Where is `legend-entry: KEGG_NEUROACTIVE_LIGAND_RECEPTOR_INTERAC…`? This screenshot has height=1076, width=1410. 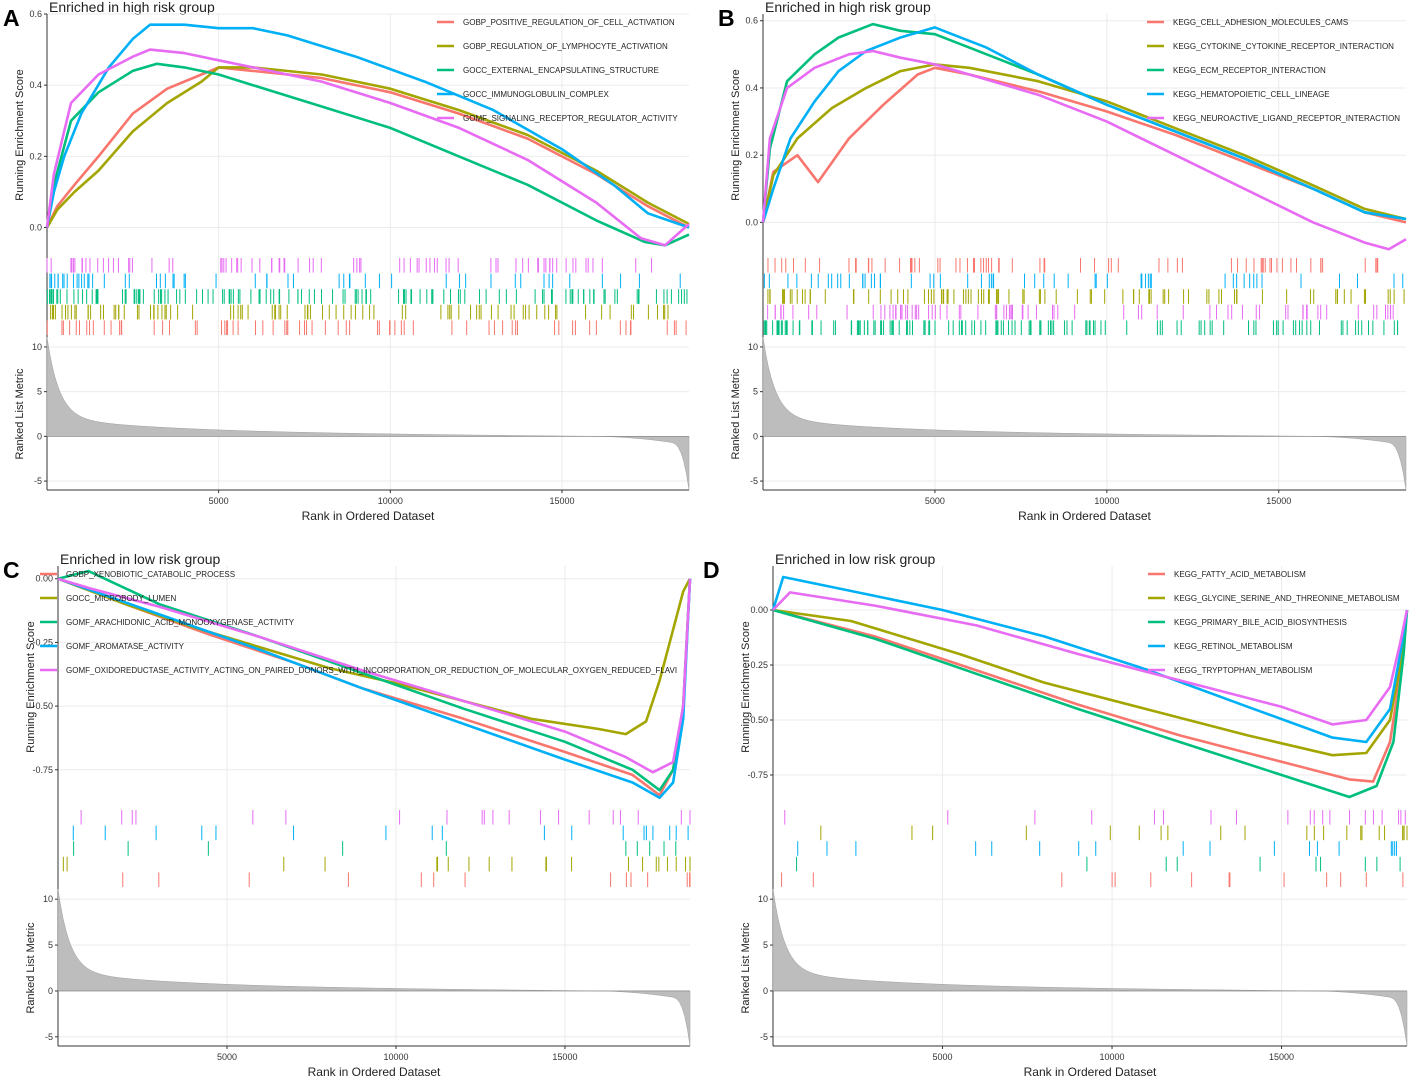 legend-entry: KEGG_NEUROACTIVE_LIGAND_RECEPTOR_INTERAC… is located at coordinates (1286, 118).